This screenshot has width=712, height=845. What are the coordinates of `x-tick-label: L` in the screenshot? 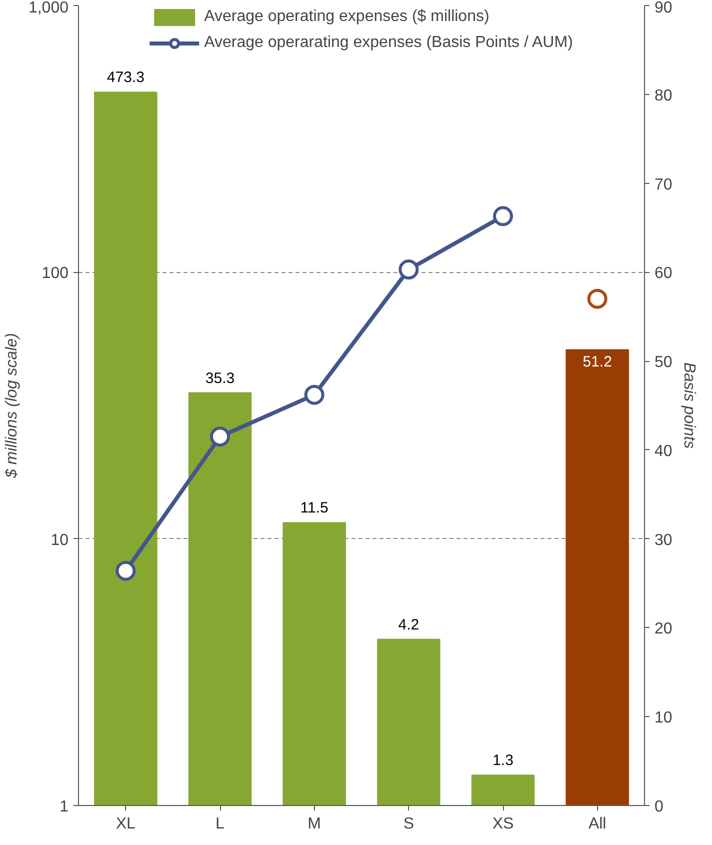 It's located at (220, 824).